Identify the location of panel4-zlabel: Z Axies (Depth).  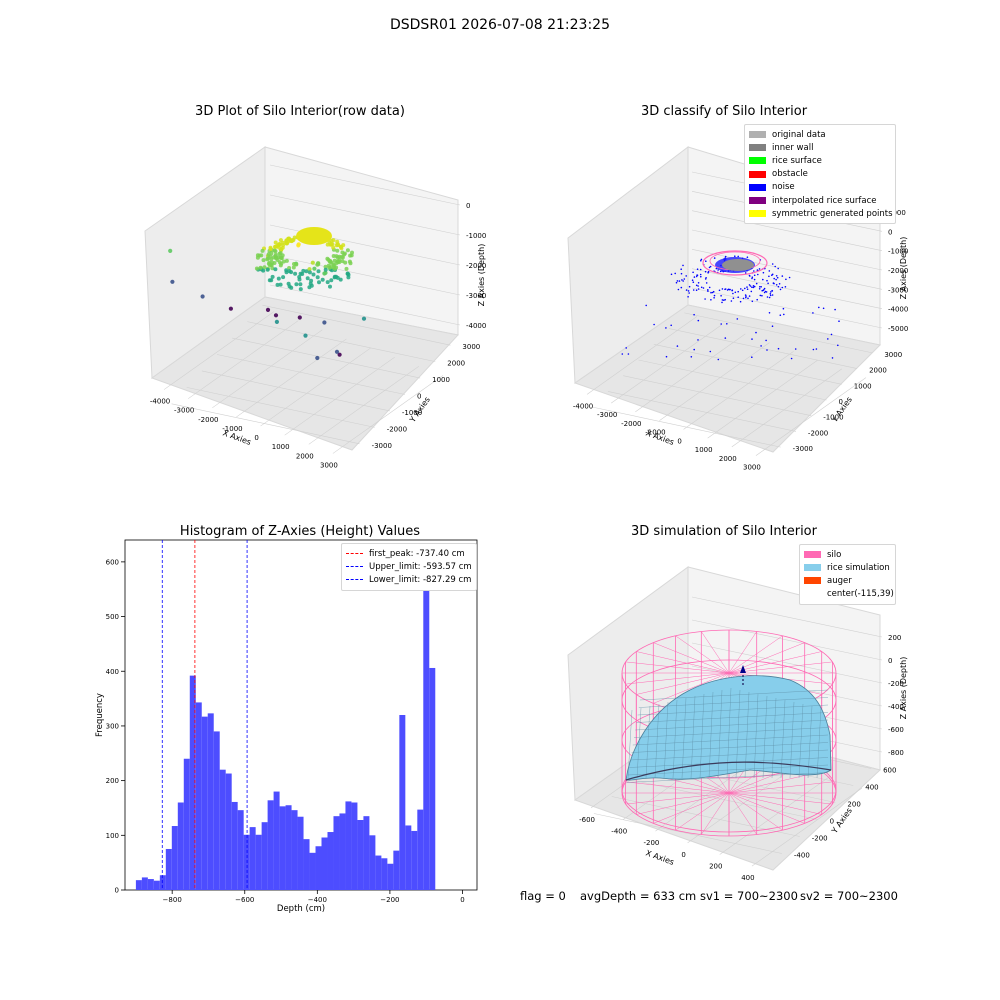
(903, 688).